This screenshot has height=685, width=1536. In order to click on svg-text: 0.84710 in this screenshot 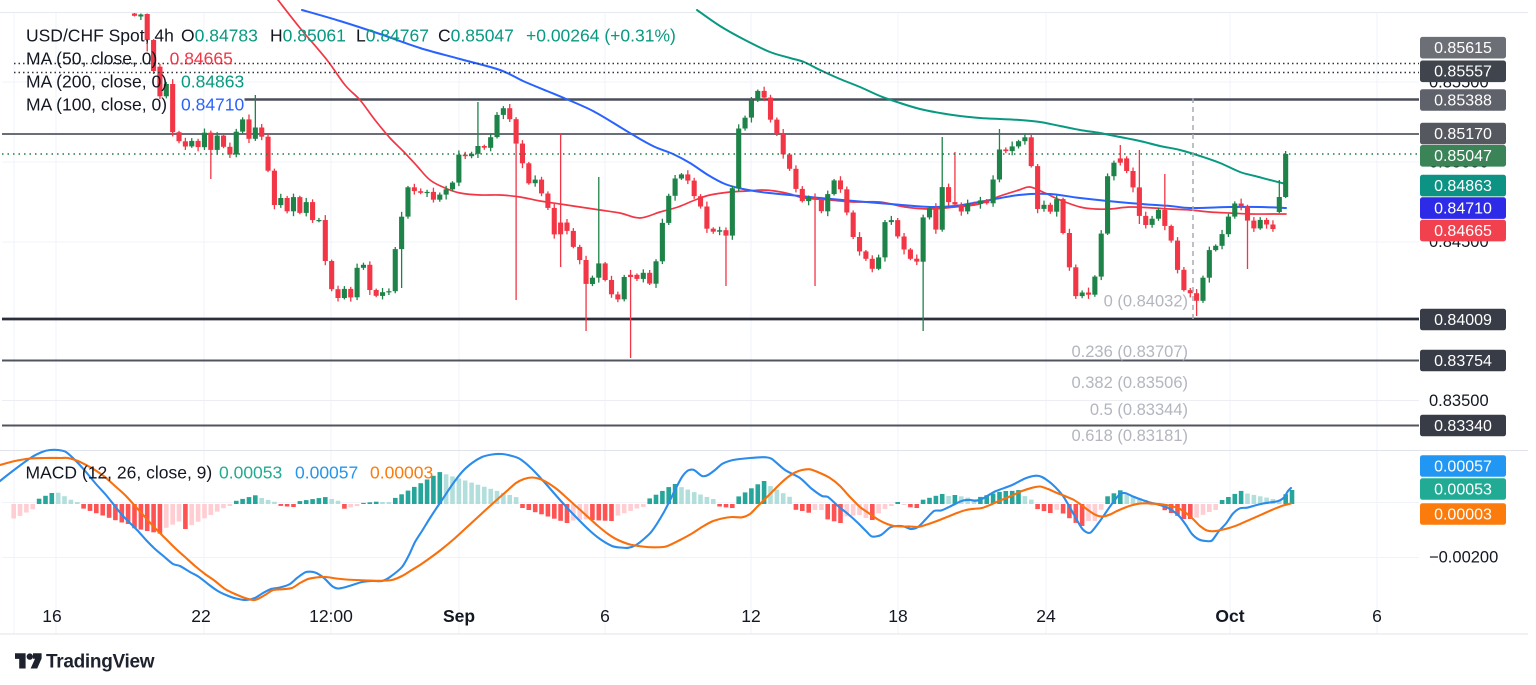, I will do `click(1463, 209)`.